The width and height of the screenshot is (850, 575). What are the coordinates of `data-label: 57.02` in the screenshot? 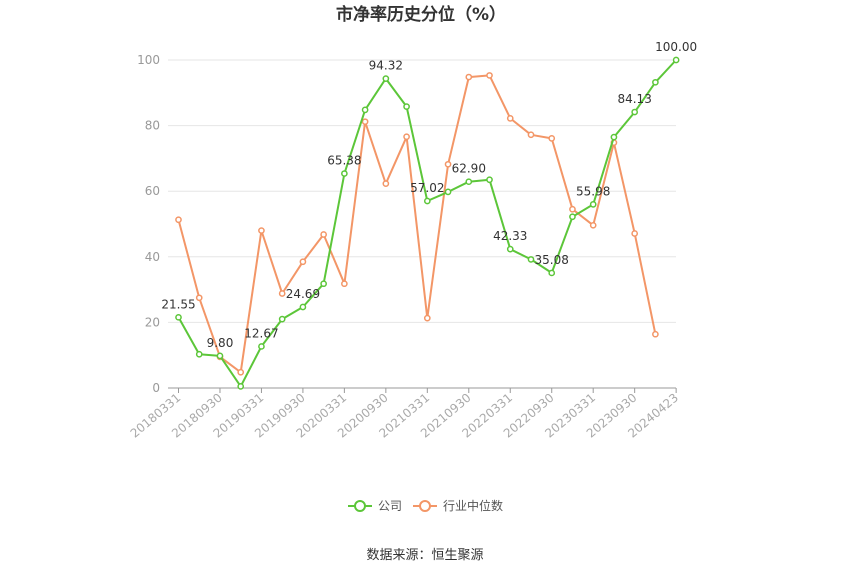 It's located at (427, 188).